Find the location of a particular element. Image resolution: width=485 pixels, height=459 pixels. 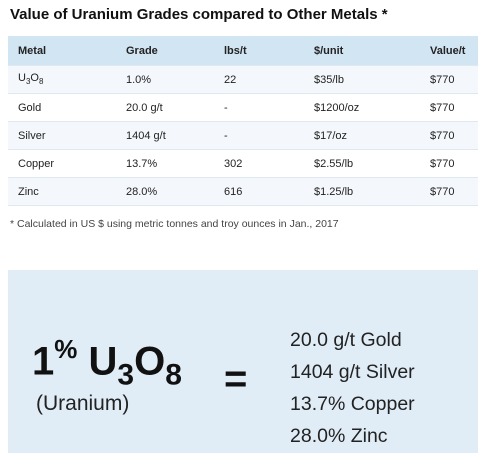

cell-metal: Copper is located at coordinates (62, 163).